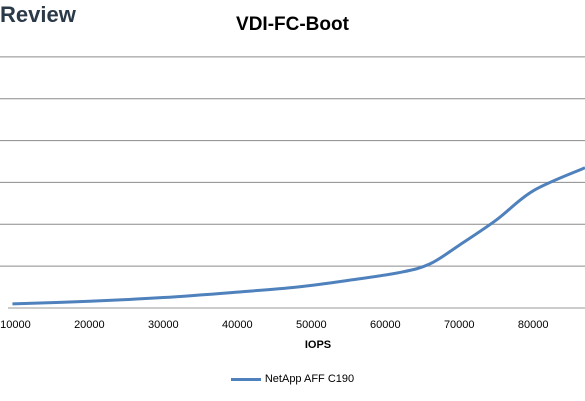 The width and height of the screenshot is (585, 401). I want to click on x-tick-label: 50000, so click(311, 325).